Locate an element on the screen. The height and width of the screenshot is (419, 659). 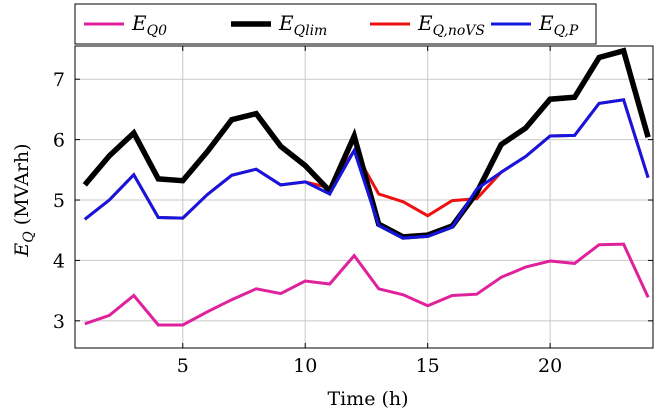
y-tick-label: 6 is located at coordinates (59, 141).